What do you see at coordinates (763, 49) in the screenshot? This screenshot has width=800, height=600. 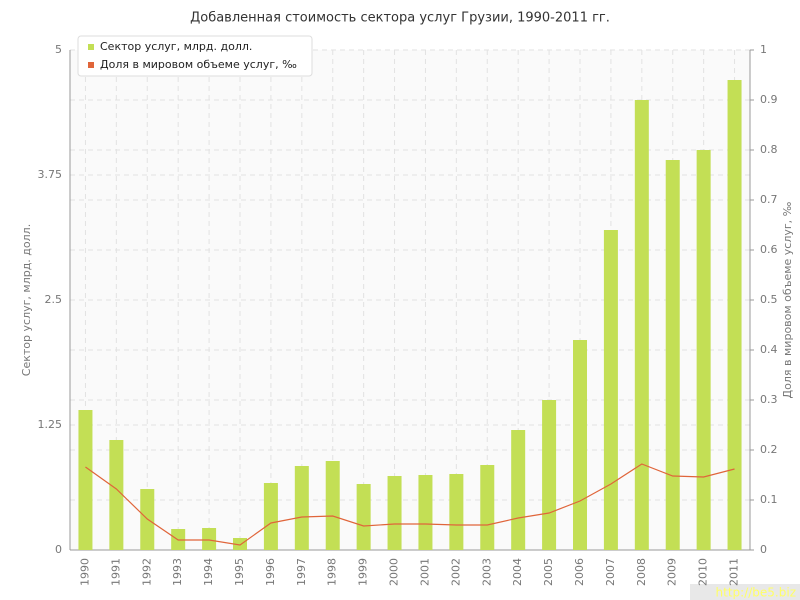 I see `y2-tick-label: 1` at bounding box center [763, 49].